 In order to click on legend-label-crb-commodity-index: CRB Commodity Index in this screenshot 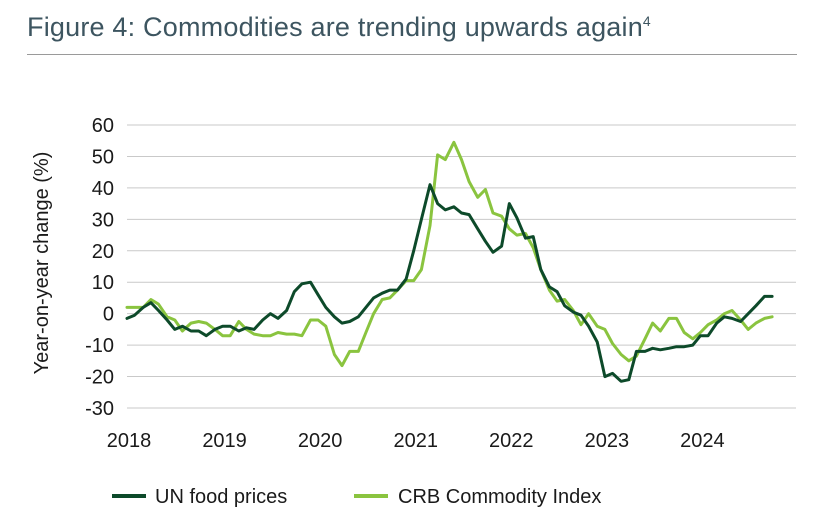, I will do `click(499, 497)`.